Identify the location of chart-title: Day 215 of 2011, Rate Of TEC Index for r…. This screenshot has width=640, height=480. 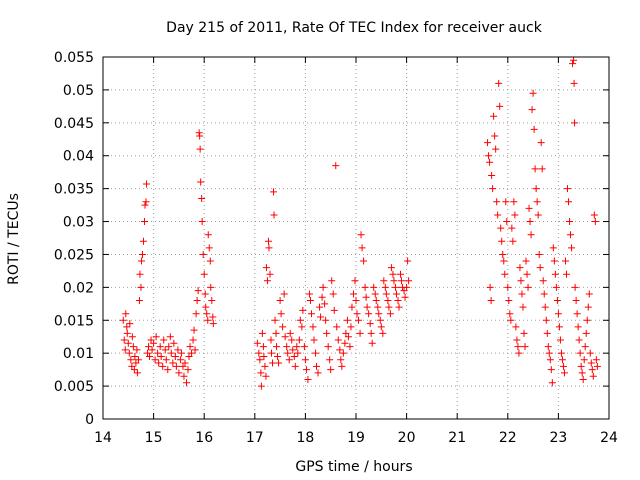
(354, 28).